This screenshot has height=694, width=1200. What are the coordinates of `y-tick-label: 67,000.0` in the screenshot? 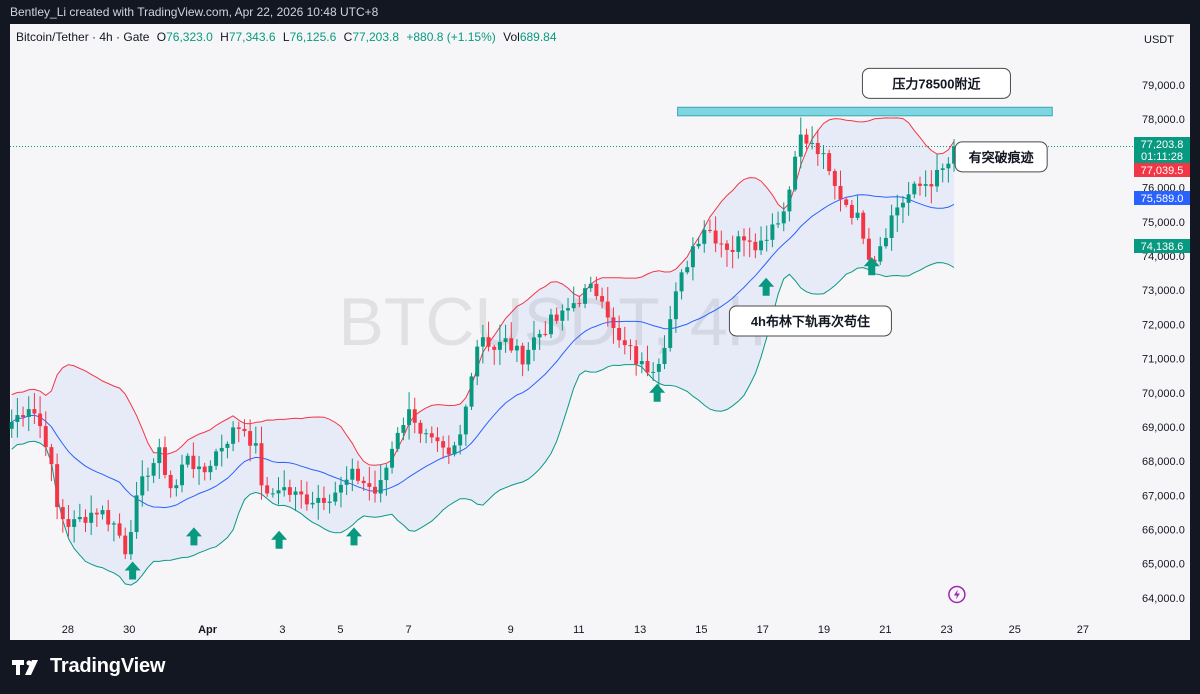 It's located at (1163, 496).